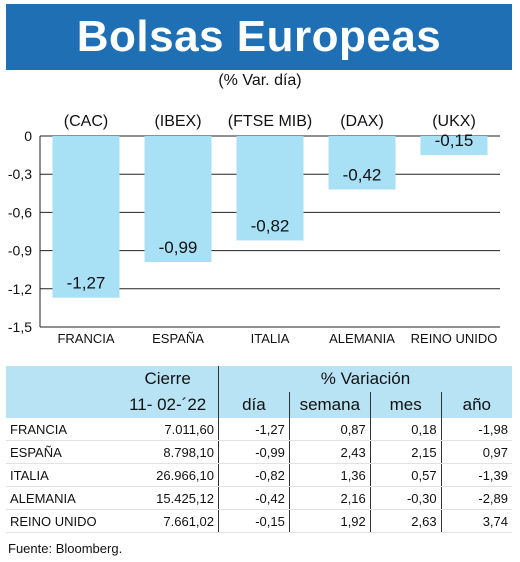 The width and height of the screenshot is (520, 562). What do you see at coordinates (476, 498) in the screenshot?
I see `table-cell-ano: -2,89` at bounding box center [476, 498].